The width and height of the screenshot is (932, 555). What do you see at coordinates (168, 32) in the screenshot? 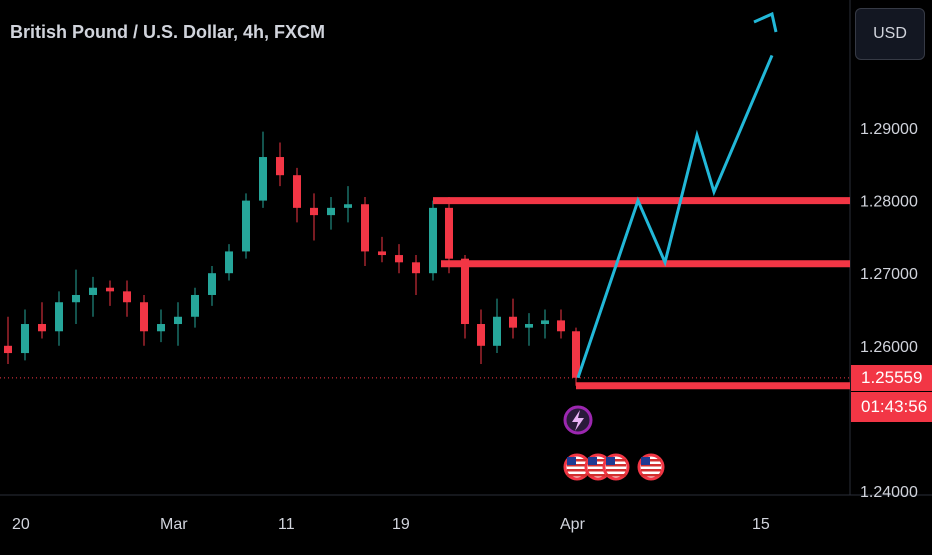
I see `chart-title: British Pound / U.S. Dollar, 4h, FXCM` at bounding box center [168, 32].